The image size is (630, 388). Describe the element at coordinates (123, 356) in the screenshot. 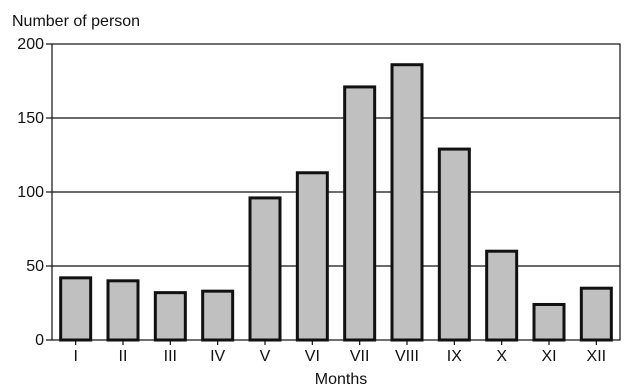

I see `x-tick-label: II` at that location.